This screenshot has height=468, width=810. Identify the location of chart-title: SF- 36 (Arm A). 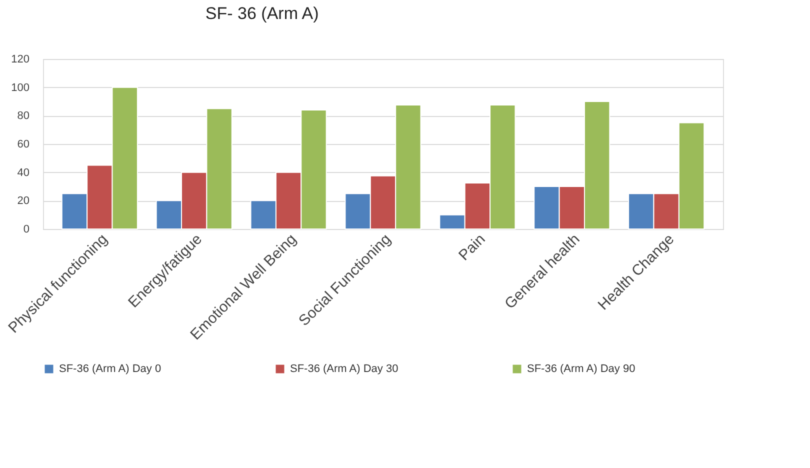
(262, 13).